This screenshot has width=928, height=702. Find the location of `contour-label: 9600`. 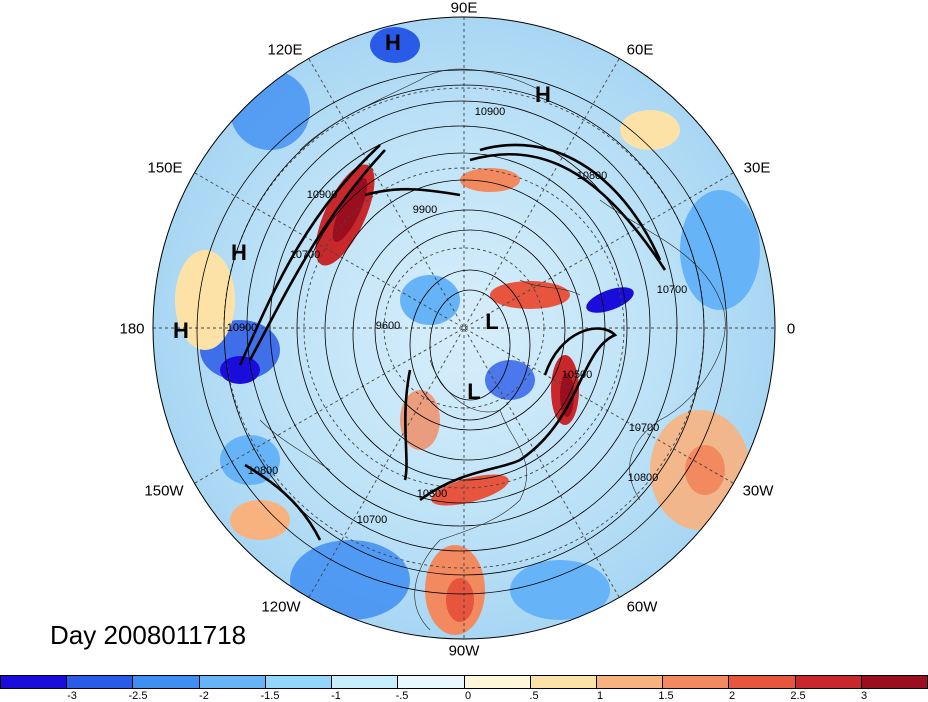

contour-label: 9600 is located at coordinates (388, 326).